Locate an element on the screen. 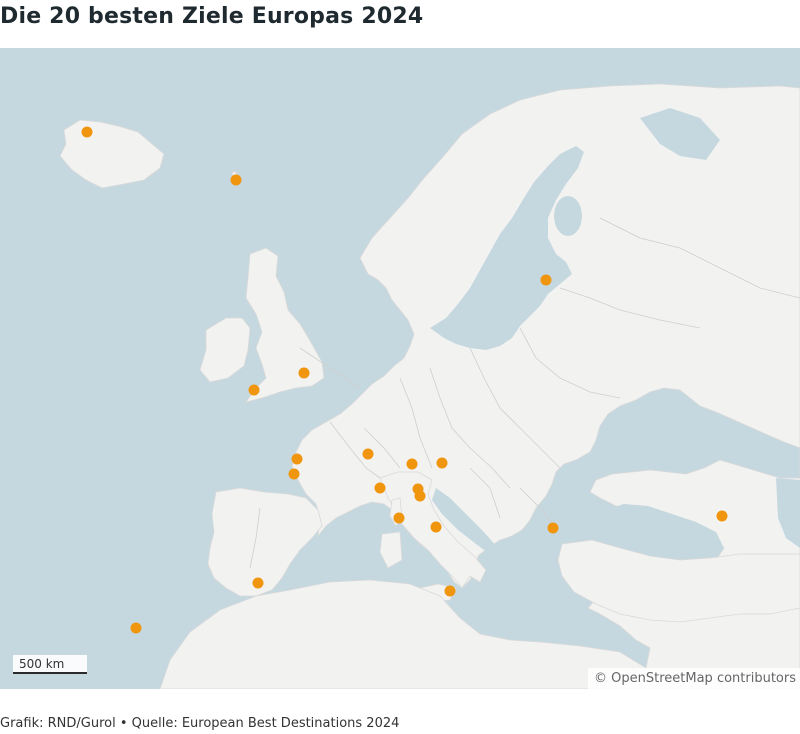 The height and width of the screenshot is (734, 800). iceland-landmass is located at coordinates (112, 154).